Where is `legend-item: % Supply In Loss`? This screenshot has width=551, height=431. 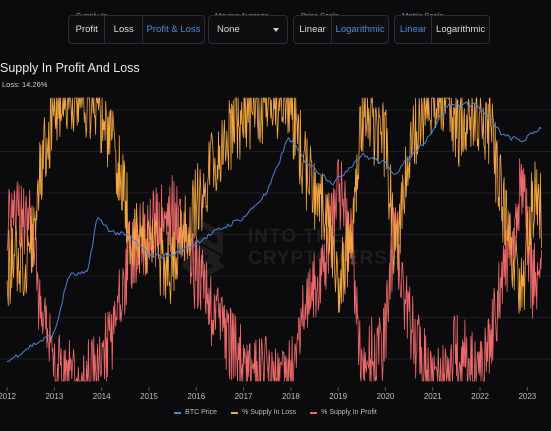
legend-item: % Supply In Loss is located at coordinates (263, 412).